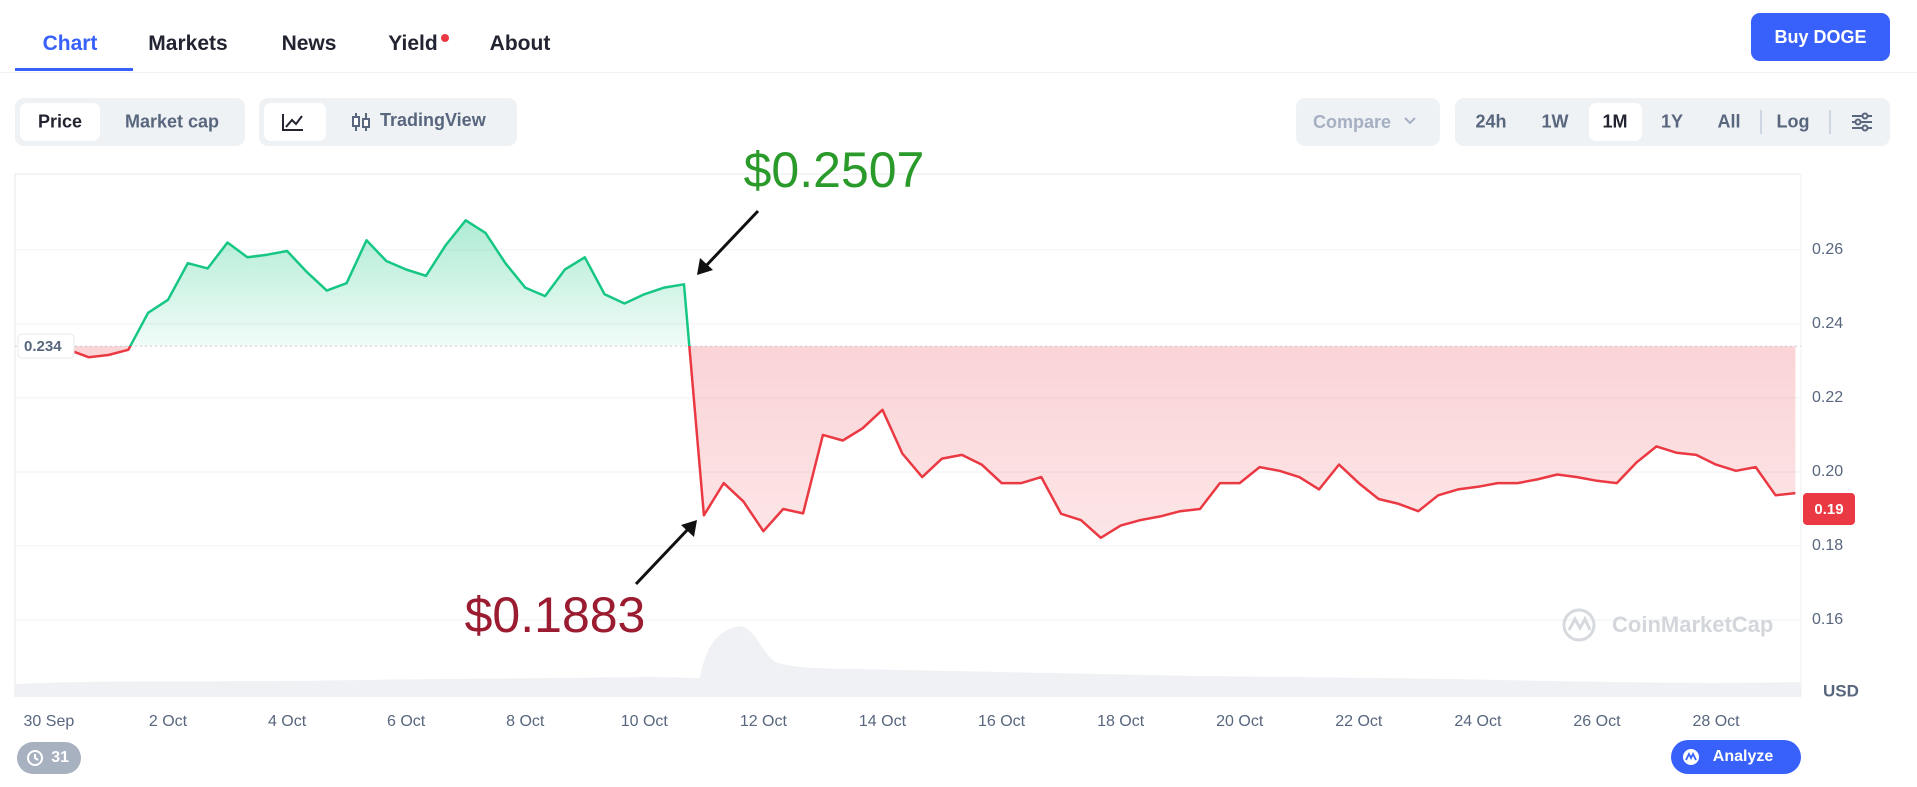  I want to click on log-toggle: Log, so click(1793, 121).